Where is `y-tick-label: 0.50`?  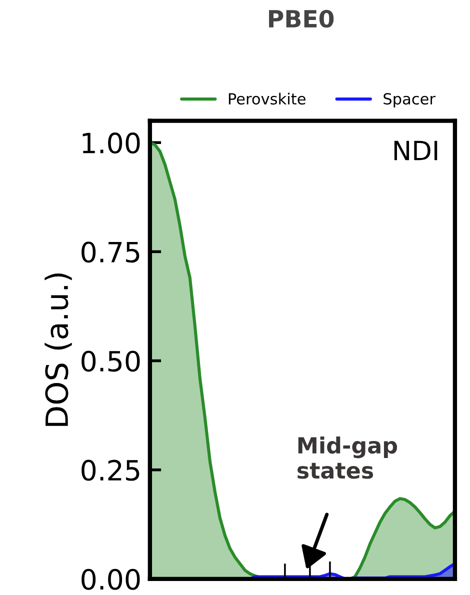 y-tick-label: 0.50 is located at coordinates (111, 361).